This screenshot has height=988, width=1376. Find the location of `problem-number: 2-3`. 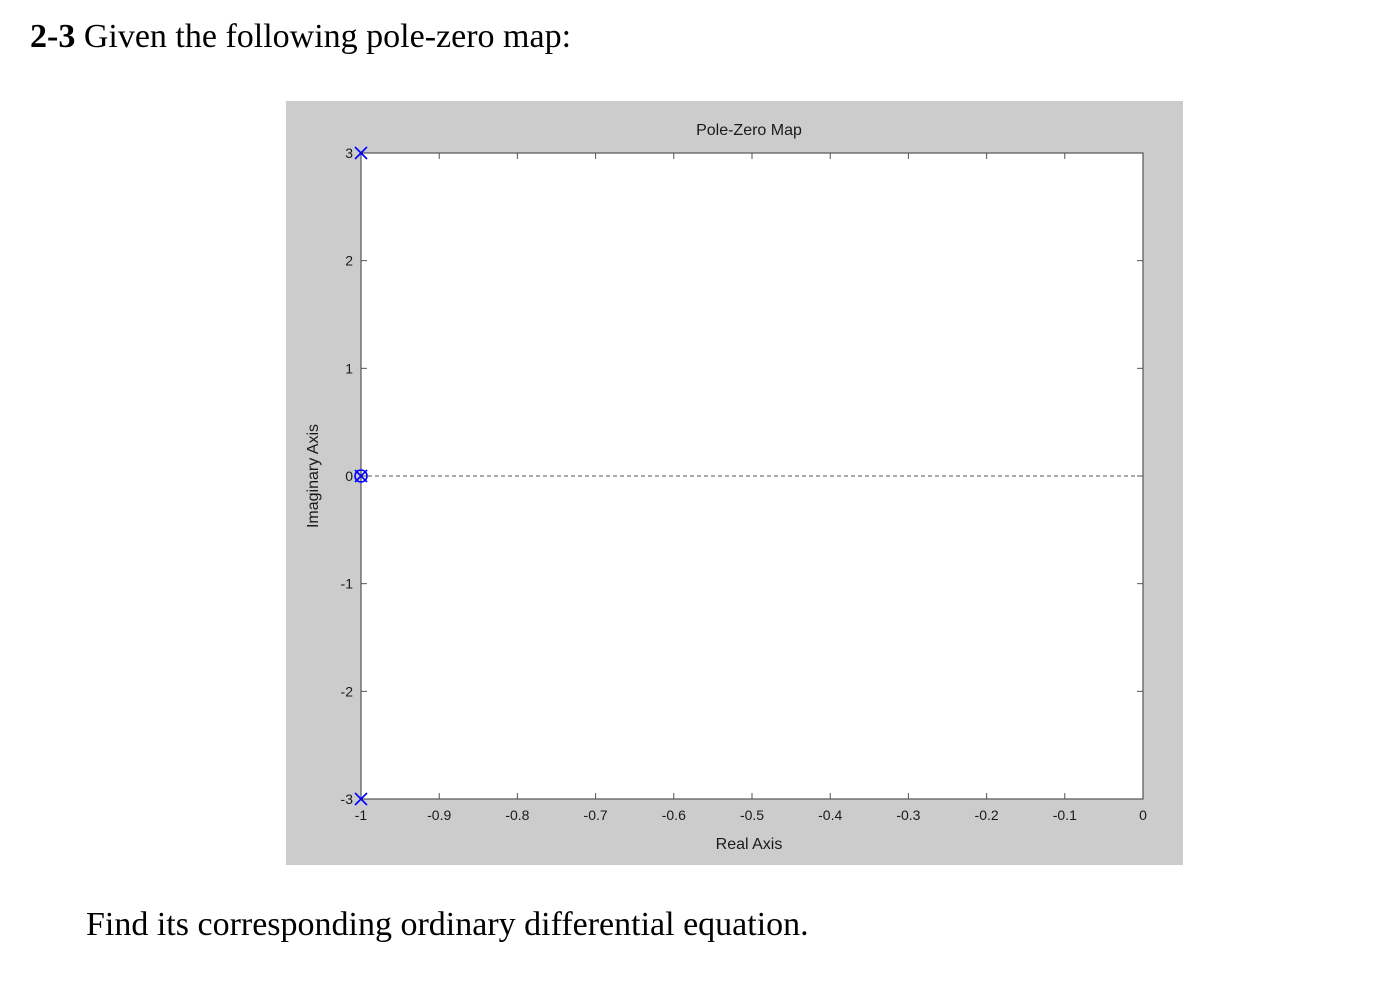

problem-number: 2-3 is located at coordinates (53, 36).